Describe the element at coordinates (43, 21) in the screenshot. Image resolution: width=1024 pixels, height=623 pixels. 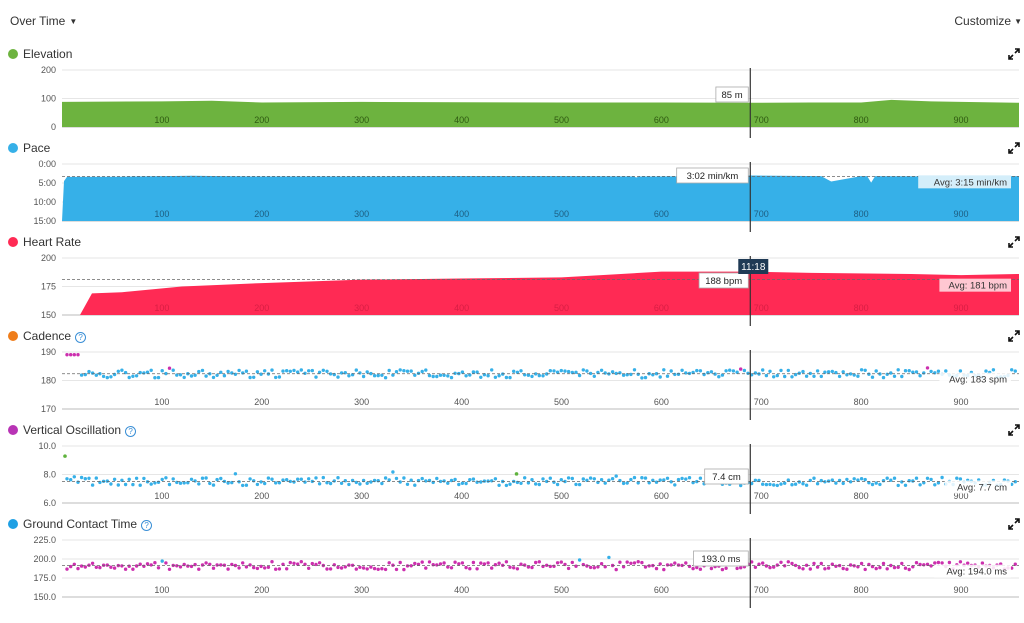
I see `over-time-dropdown: Over Time ▼` at that location.